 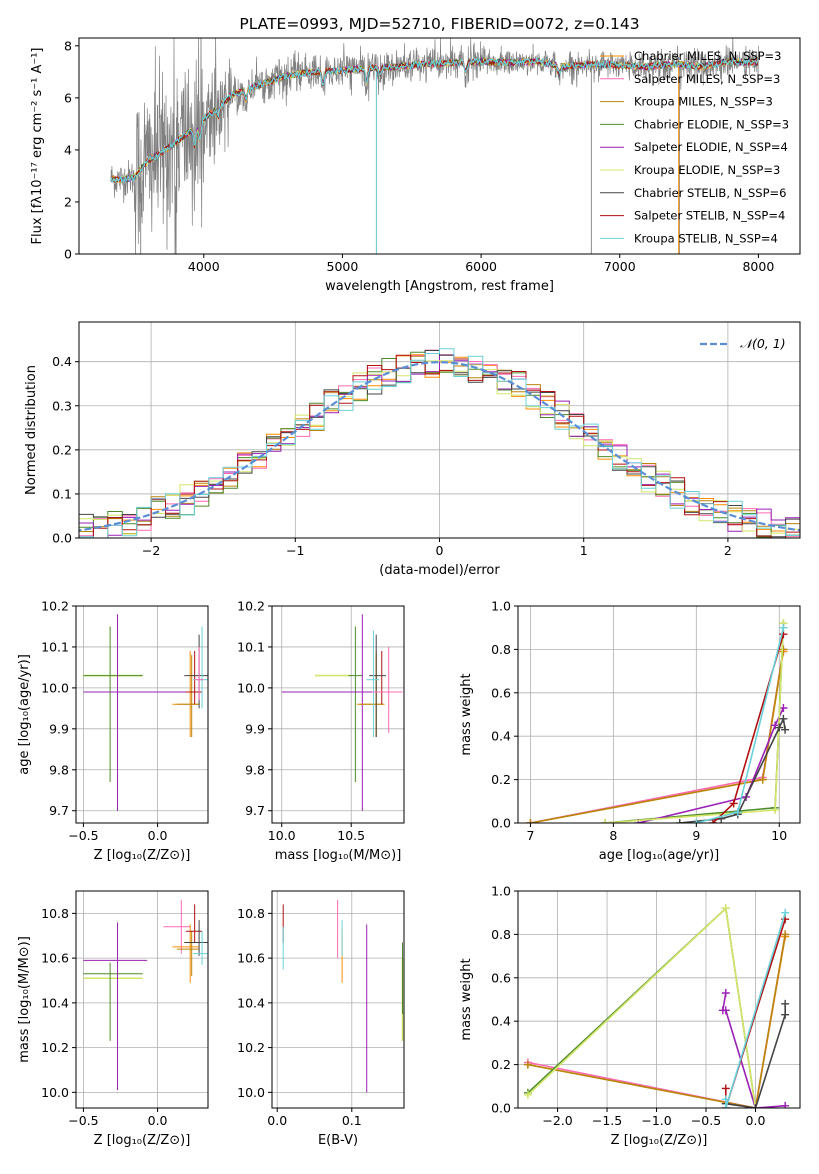 What do you see at coordinates (656, 1021) in the screenshot?
I see `kroupa-miles-weight-line` at bounding box center [656, 1021].